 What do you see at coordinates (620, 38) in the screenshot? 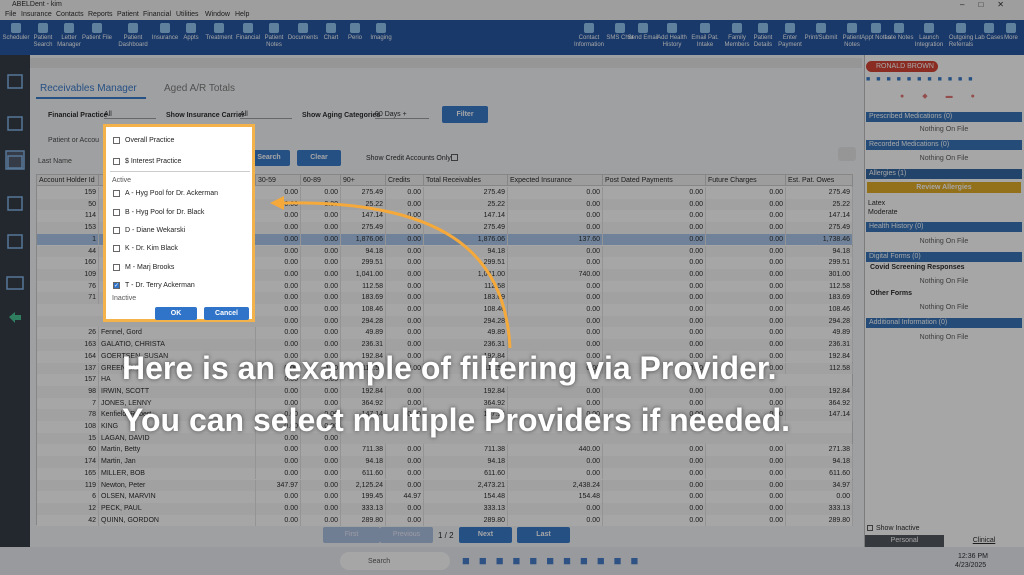
I see `toolbar-button: SMS Chat` at bounding box center [620, 38].